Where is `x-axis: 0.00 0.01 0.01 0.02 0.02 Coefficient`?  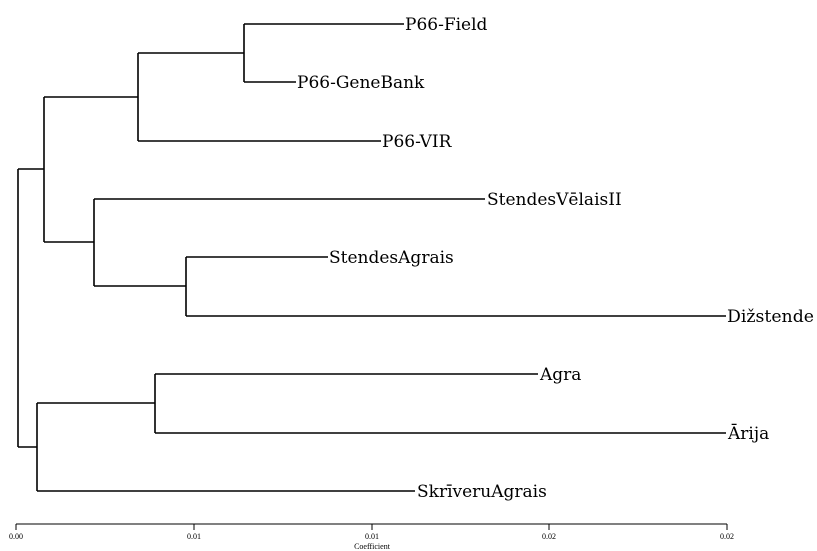 x-axis: 0.00 0.01 0.01 0.02 0.02 Coefficient is located at coordinates (371, 537).